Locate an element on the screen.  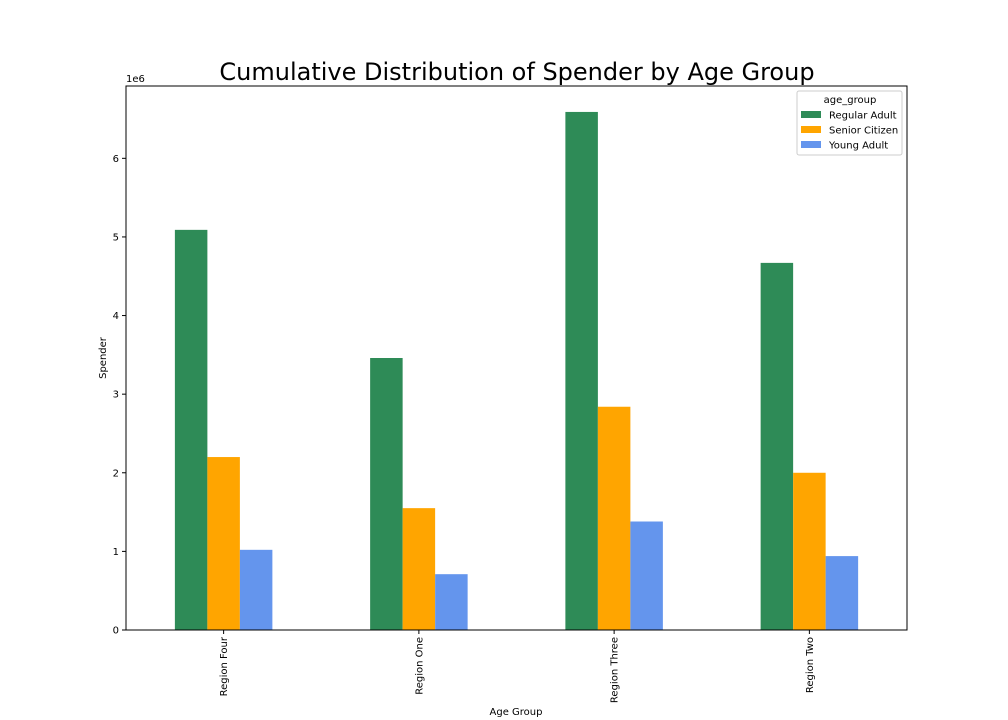
x-axis-label: Age Group is located at coordinates (516, 712).